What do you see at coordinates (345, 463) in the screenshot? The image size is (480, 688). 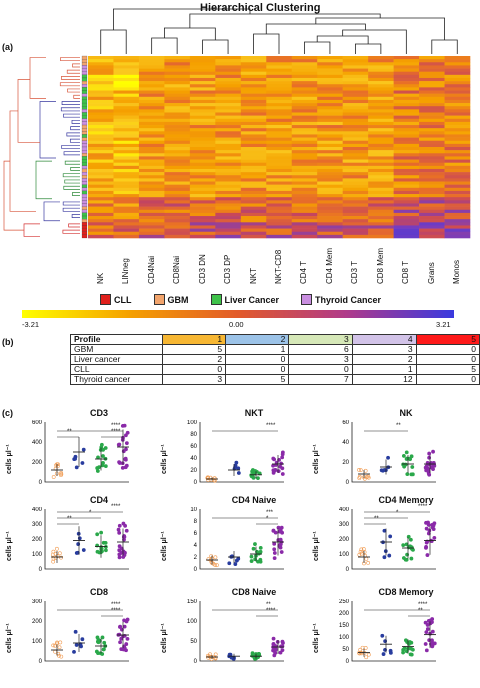 I see `y-tick-label: 20` at bounding box center [345, 463].